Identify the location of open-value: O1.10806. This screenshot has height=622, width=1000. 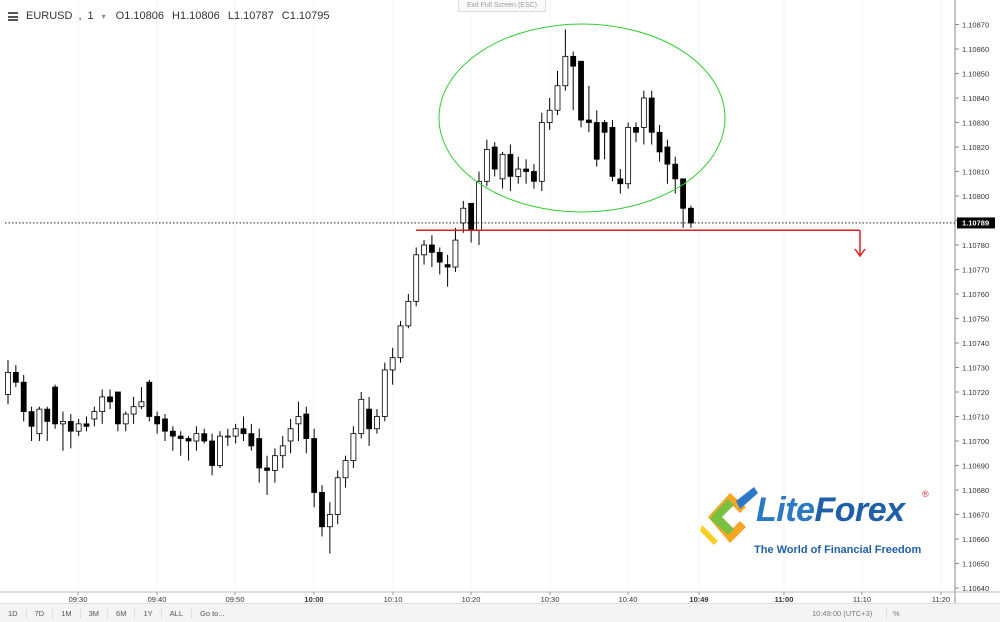
(139, 16).